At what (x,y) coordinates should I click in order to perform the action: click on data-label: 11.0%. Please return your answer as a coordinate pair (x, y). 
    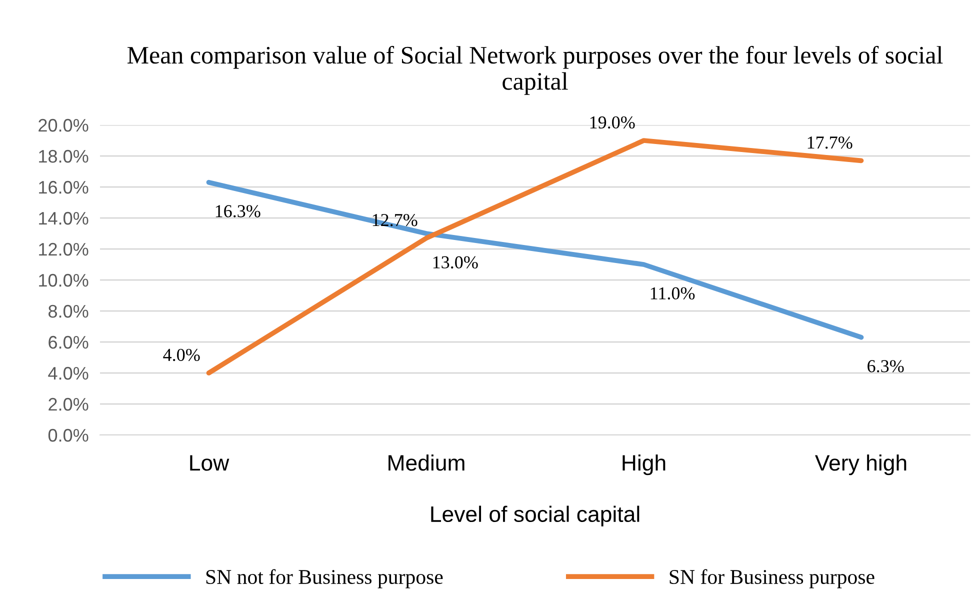
    Looking at the image, I should click on (672, 293).